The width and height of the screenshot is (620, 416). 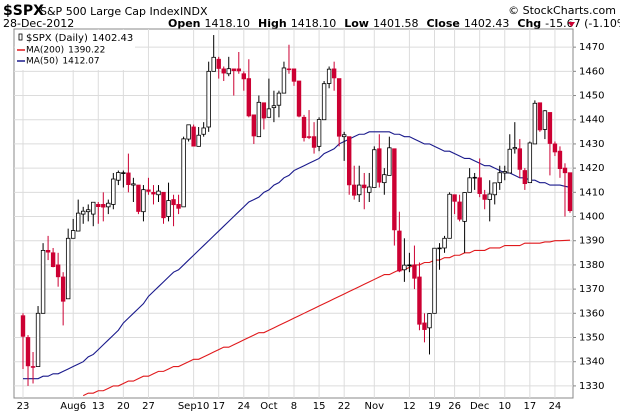 I want to click on x-tick-label: 23, so click(x=23, y=406).